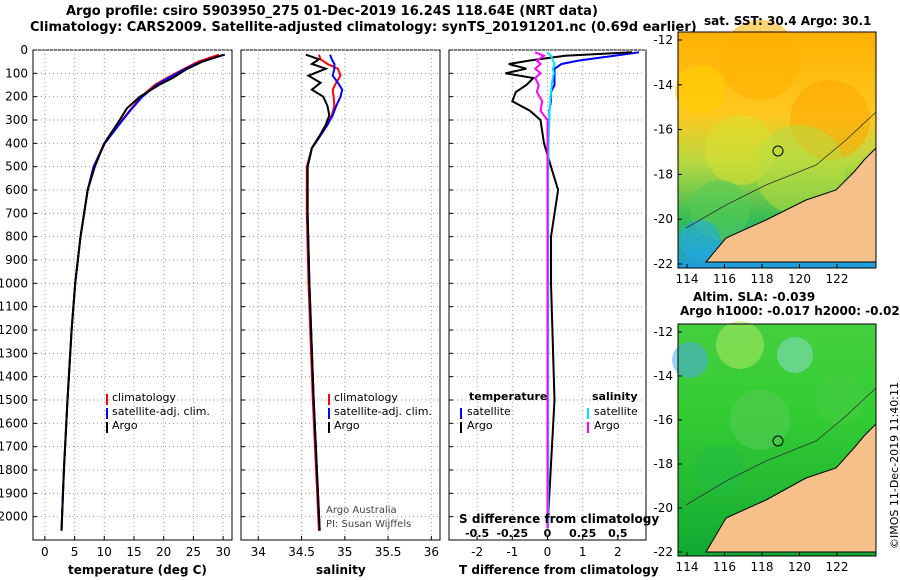  I want to click on x-tick-label: 20, so click(163, 552).